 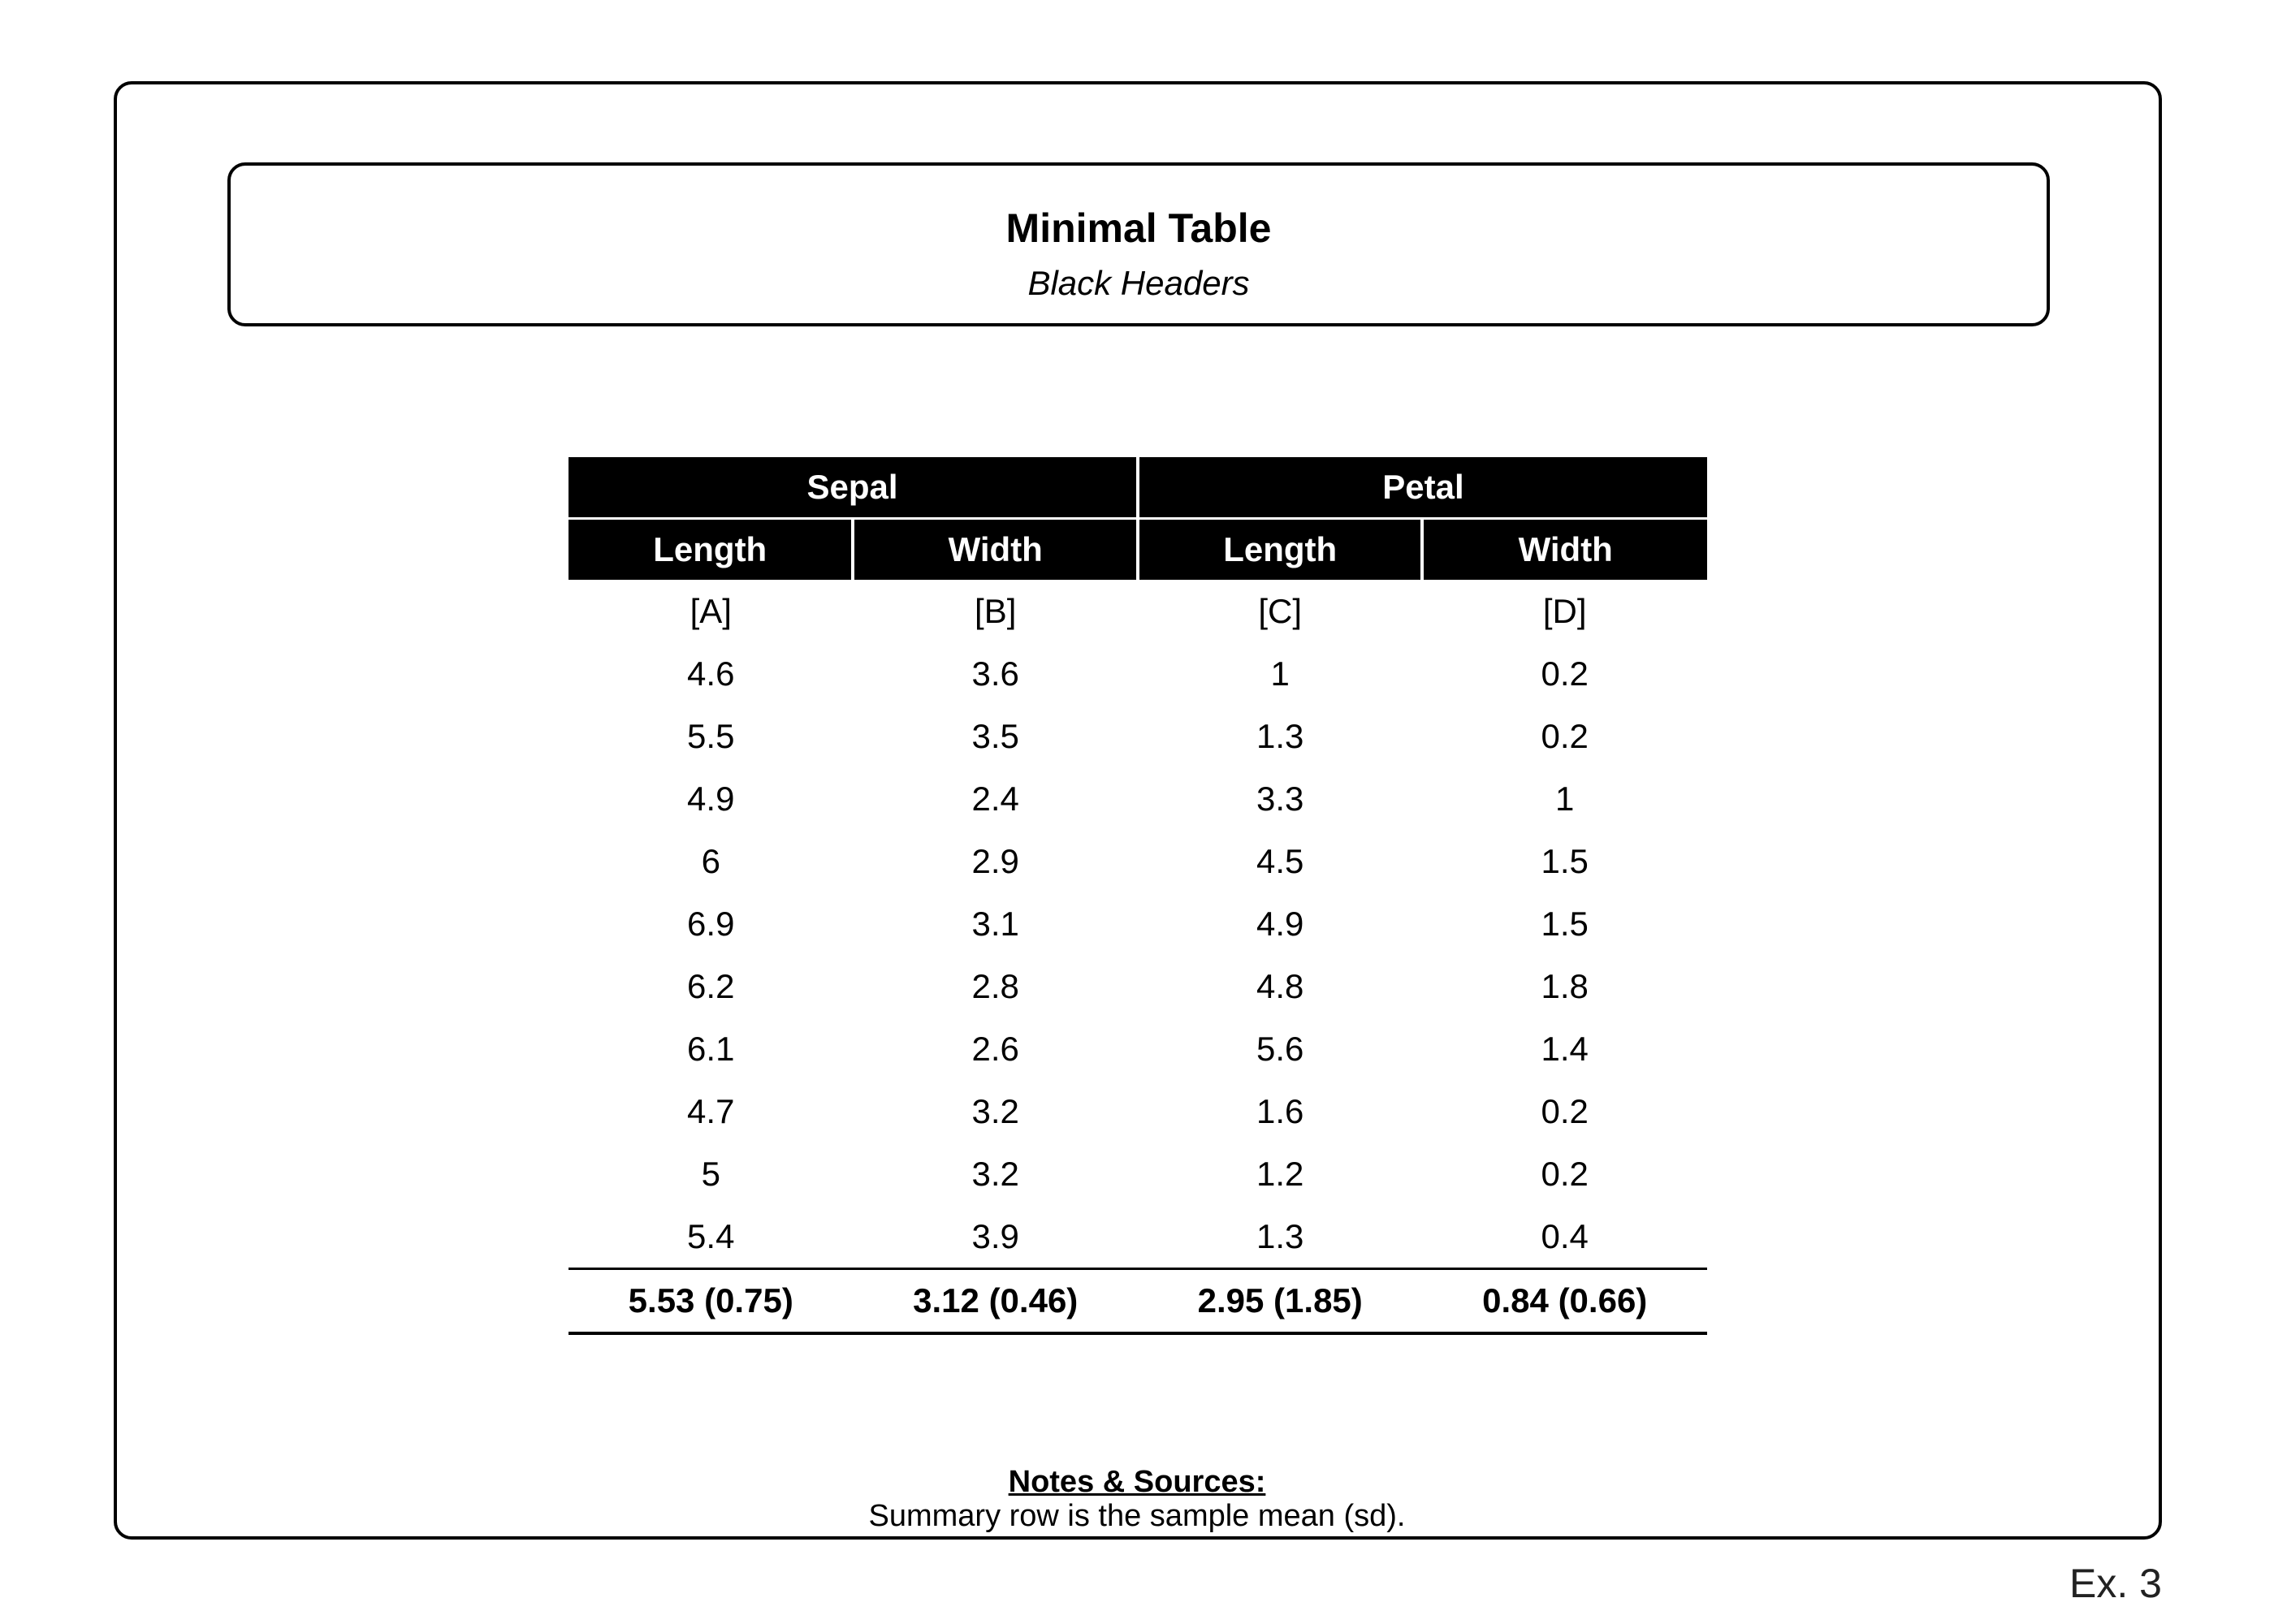 I want to click on table-row: 4.7 3.2 1.6 0.2, so click(x=1137, y=1111).